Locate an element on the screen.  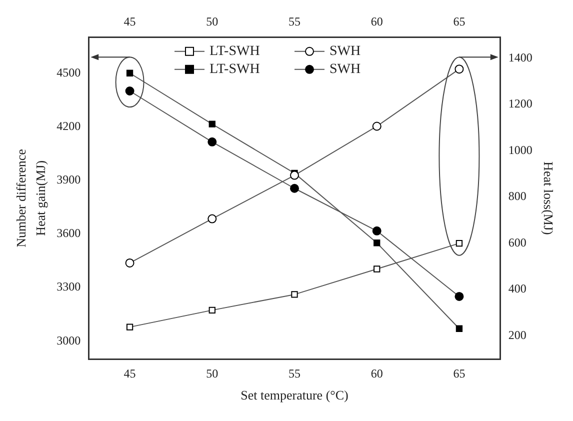
y2-tick-label: 200 is located at coordinates (517, 335).